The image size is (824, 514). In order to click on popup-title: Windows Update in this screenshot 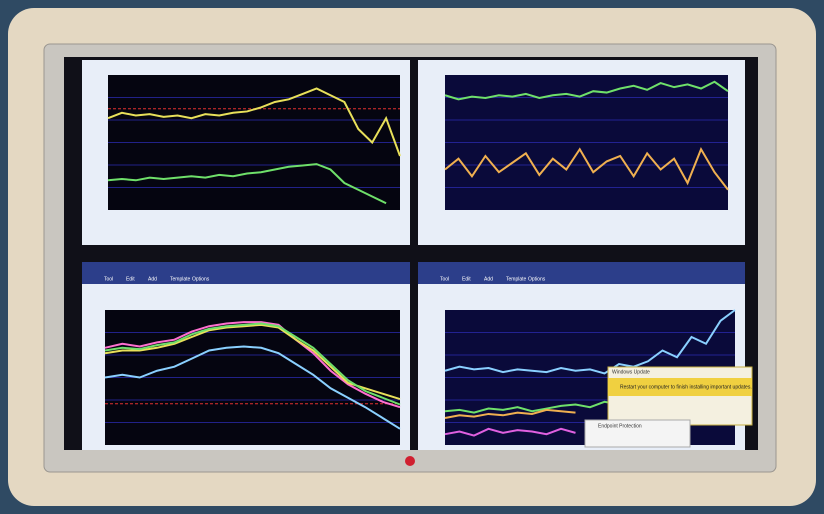, I will do `click(631, 372)`.